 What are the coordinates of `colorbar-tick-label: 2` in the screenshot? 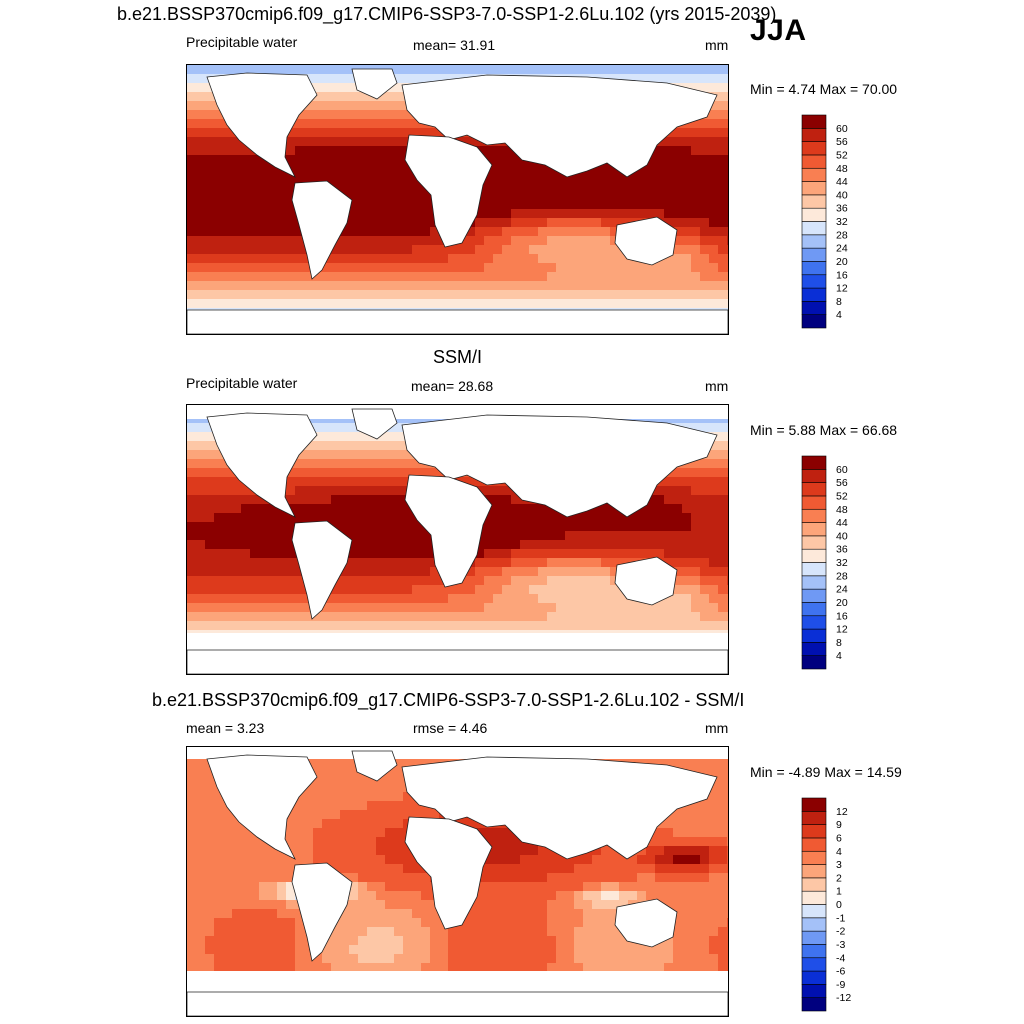 It's located at (839, 878).